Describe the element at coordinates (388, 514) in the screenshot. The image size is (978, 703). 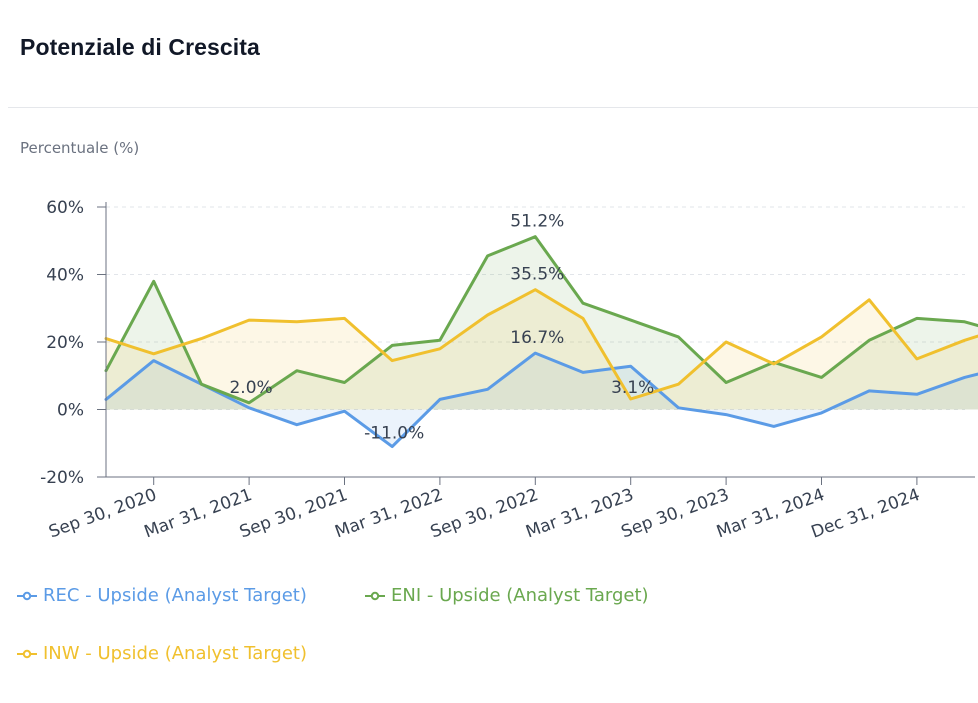
I see `x-tick-label: Mar 31, 2022` at that location.